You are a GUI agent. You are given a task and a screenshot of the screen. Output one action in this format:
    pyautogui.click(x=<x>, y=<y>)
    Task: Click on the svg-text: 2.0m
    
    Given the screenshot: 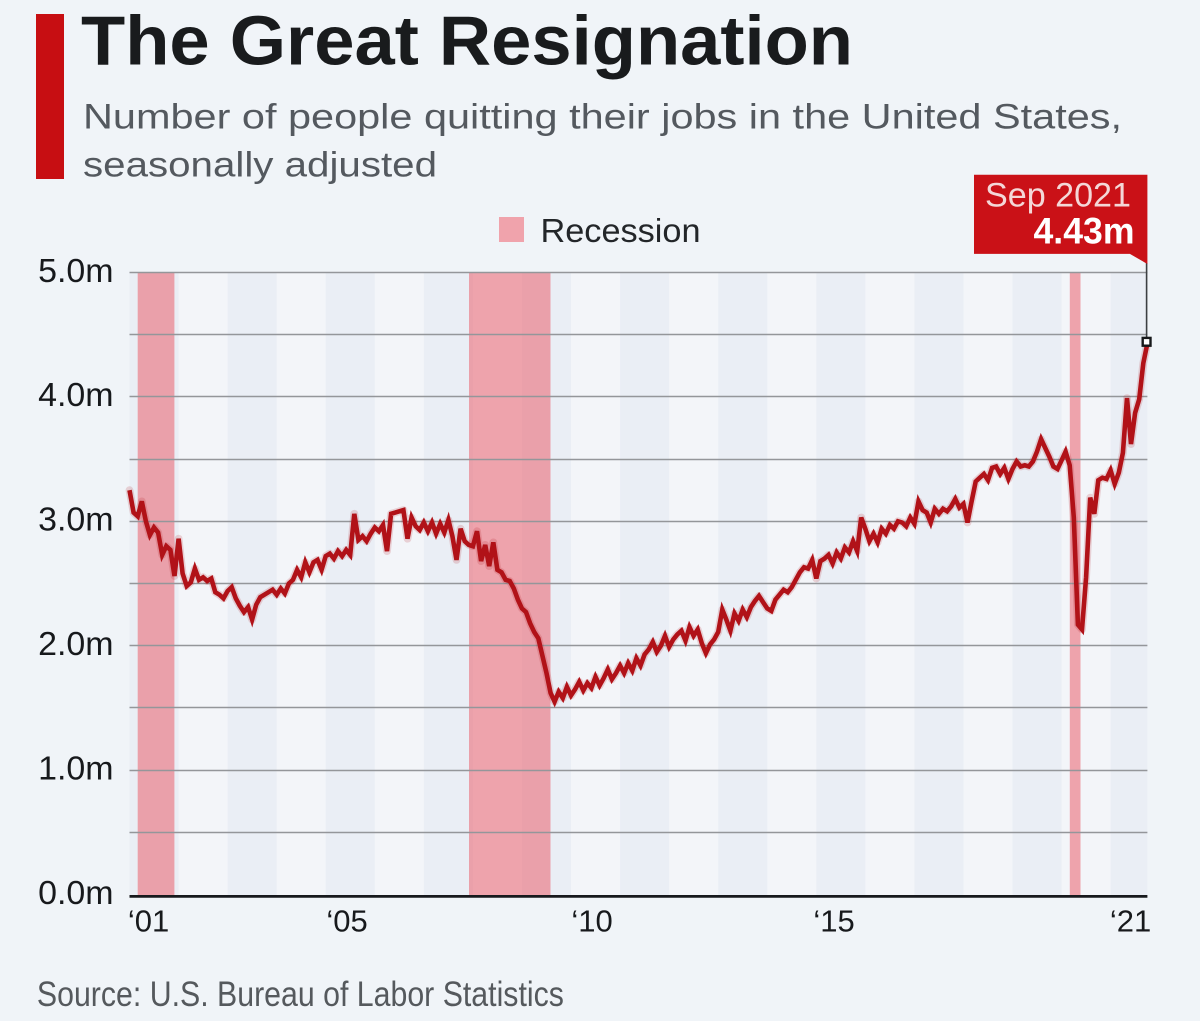 What is the action you would take?
    pyautogui.click(x=76, y=643)
    